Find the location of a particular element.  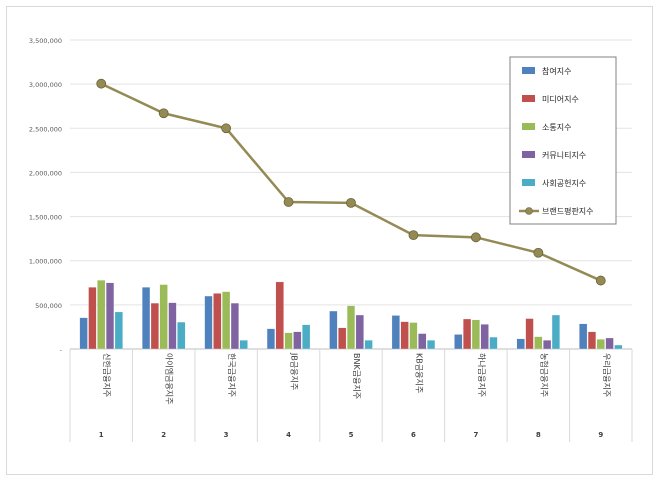

x-rank-label: 9 is located at coordinates (600, 435).